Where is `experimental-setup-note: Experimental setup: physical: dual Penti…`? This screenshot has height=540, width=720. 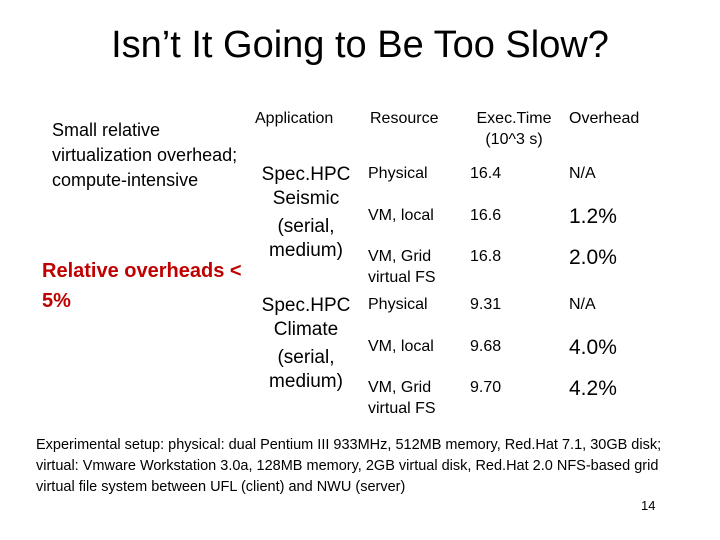 experimental-setup-note: Experimental setup: physical: dual Penti… is located at coordinates (349, 466).